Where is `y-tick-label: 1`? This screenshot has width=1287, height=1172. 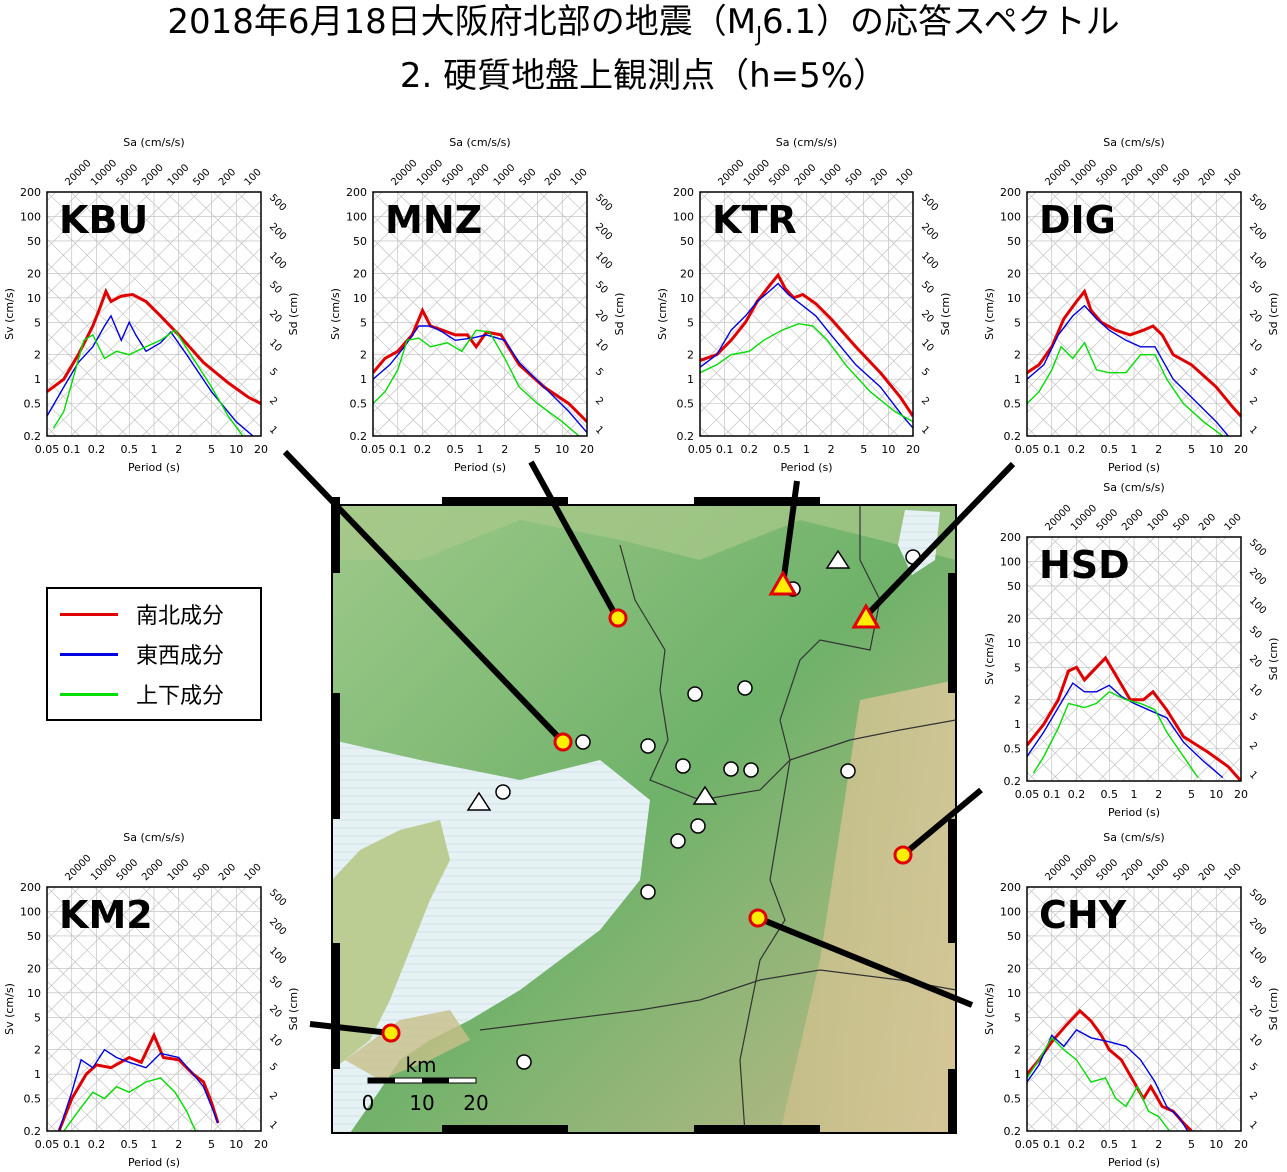 y-tick-label: 1 is located at coordinates (1017, 379).